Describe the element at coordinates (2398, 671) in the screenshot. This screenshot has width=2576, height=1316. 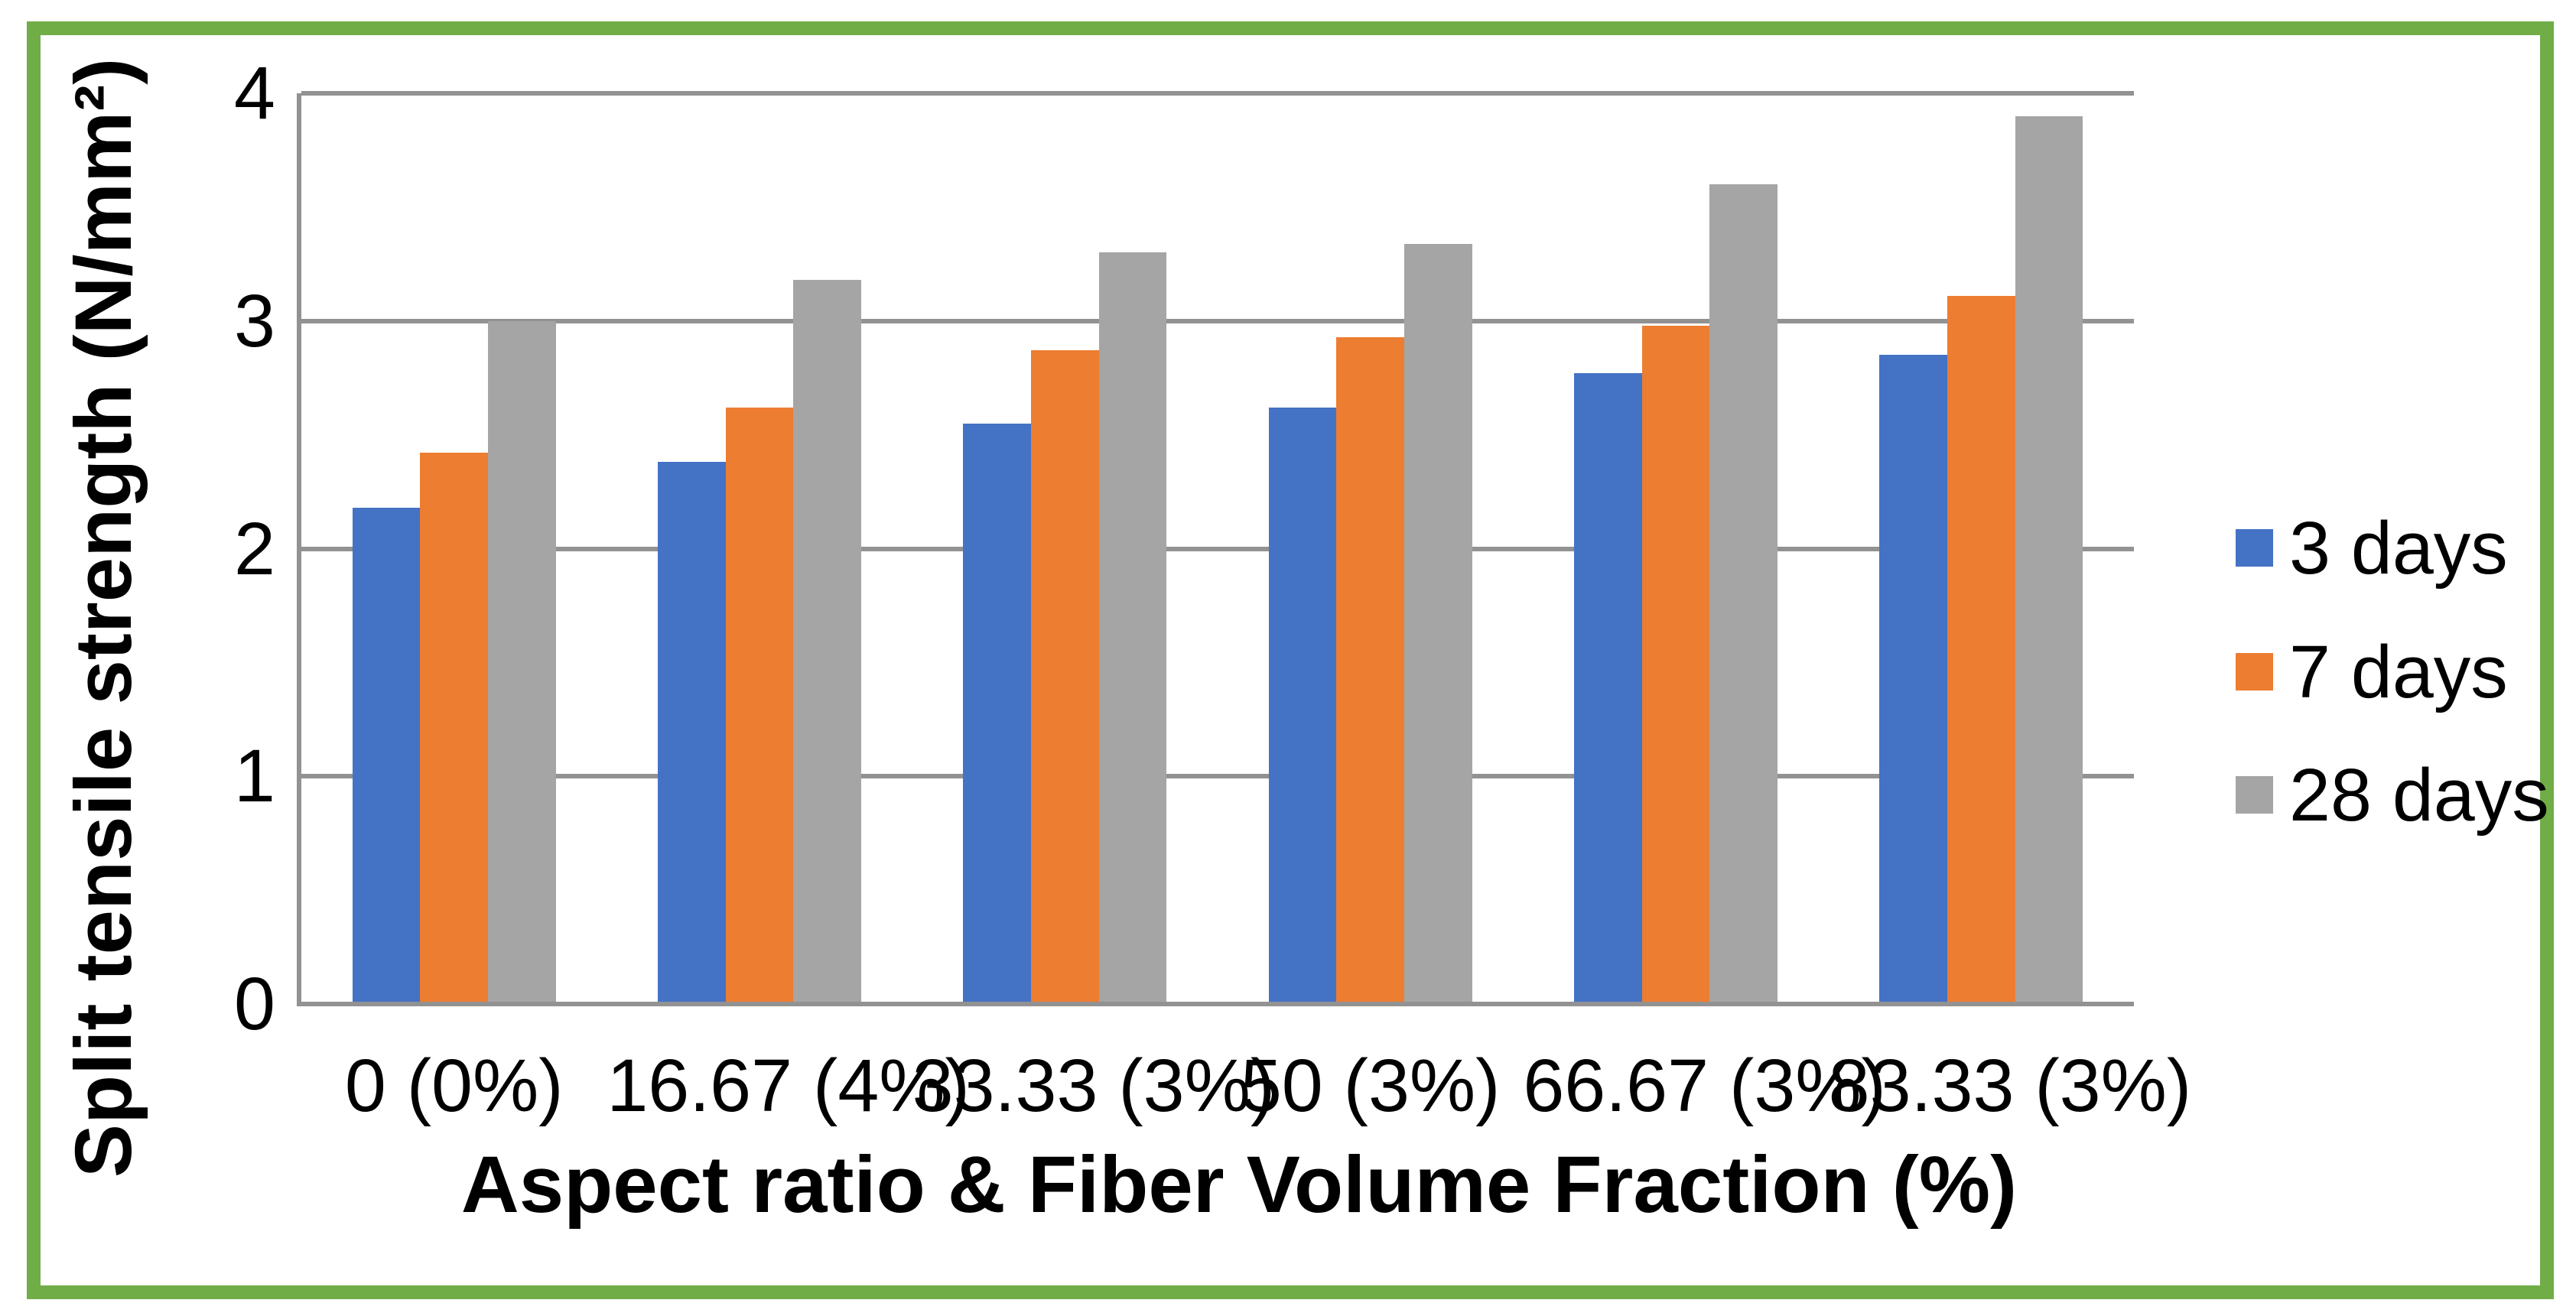
I see `legend-label: 7 days` at that location.